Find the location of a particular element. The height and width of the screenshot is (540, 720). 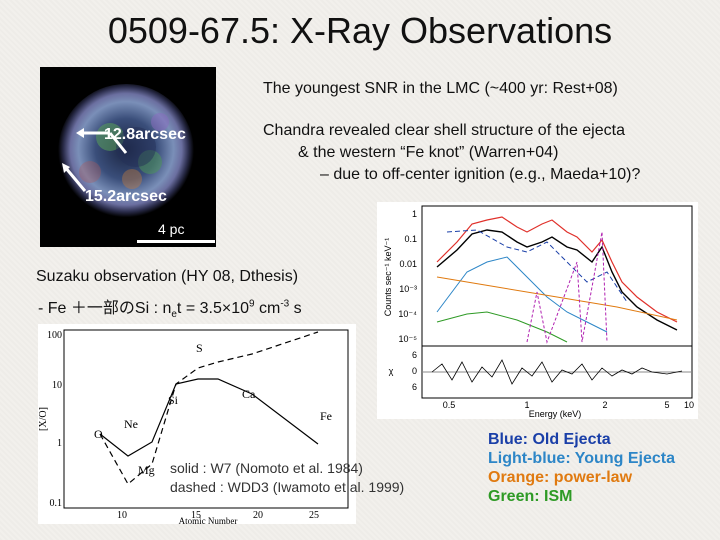

slide-title: 0509-67.5: X-Ray Observations is located at coordinates (360, 30).